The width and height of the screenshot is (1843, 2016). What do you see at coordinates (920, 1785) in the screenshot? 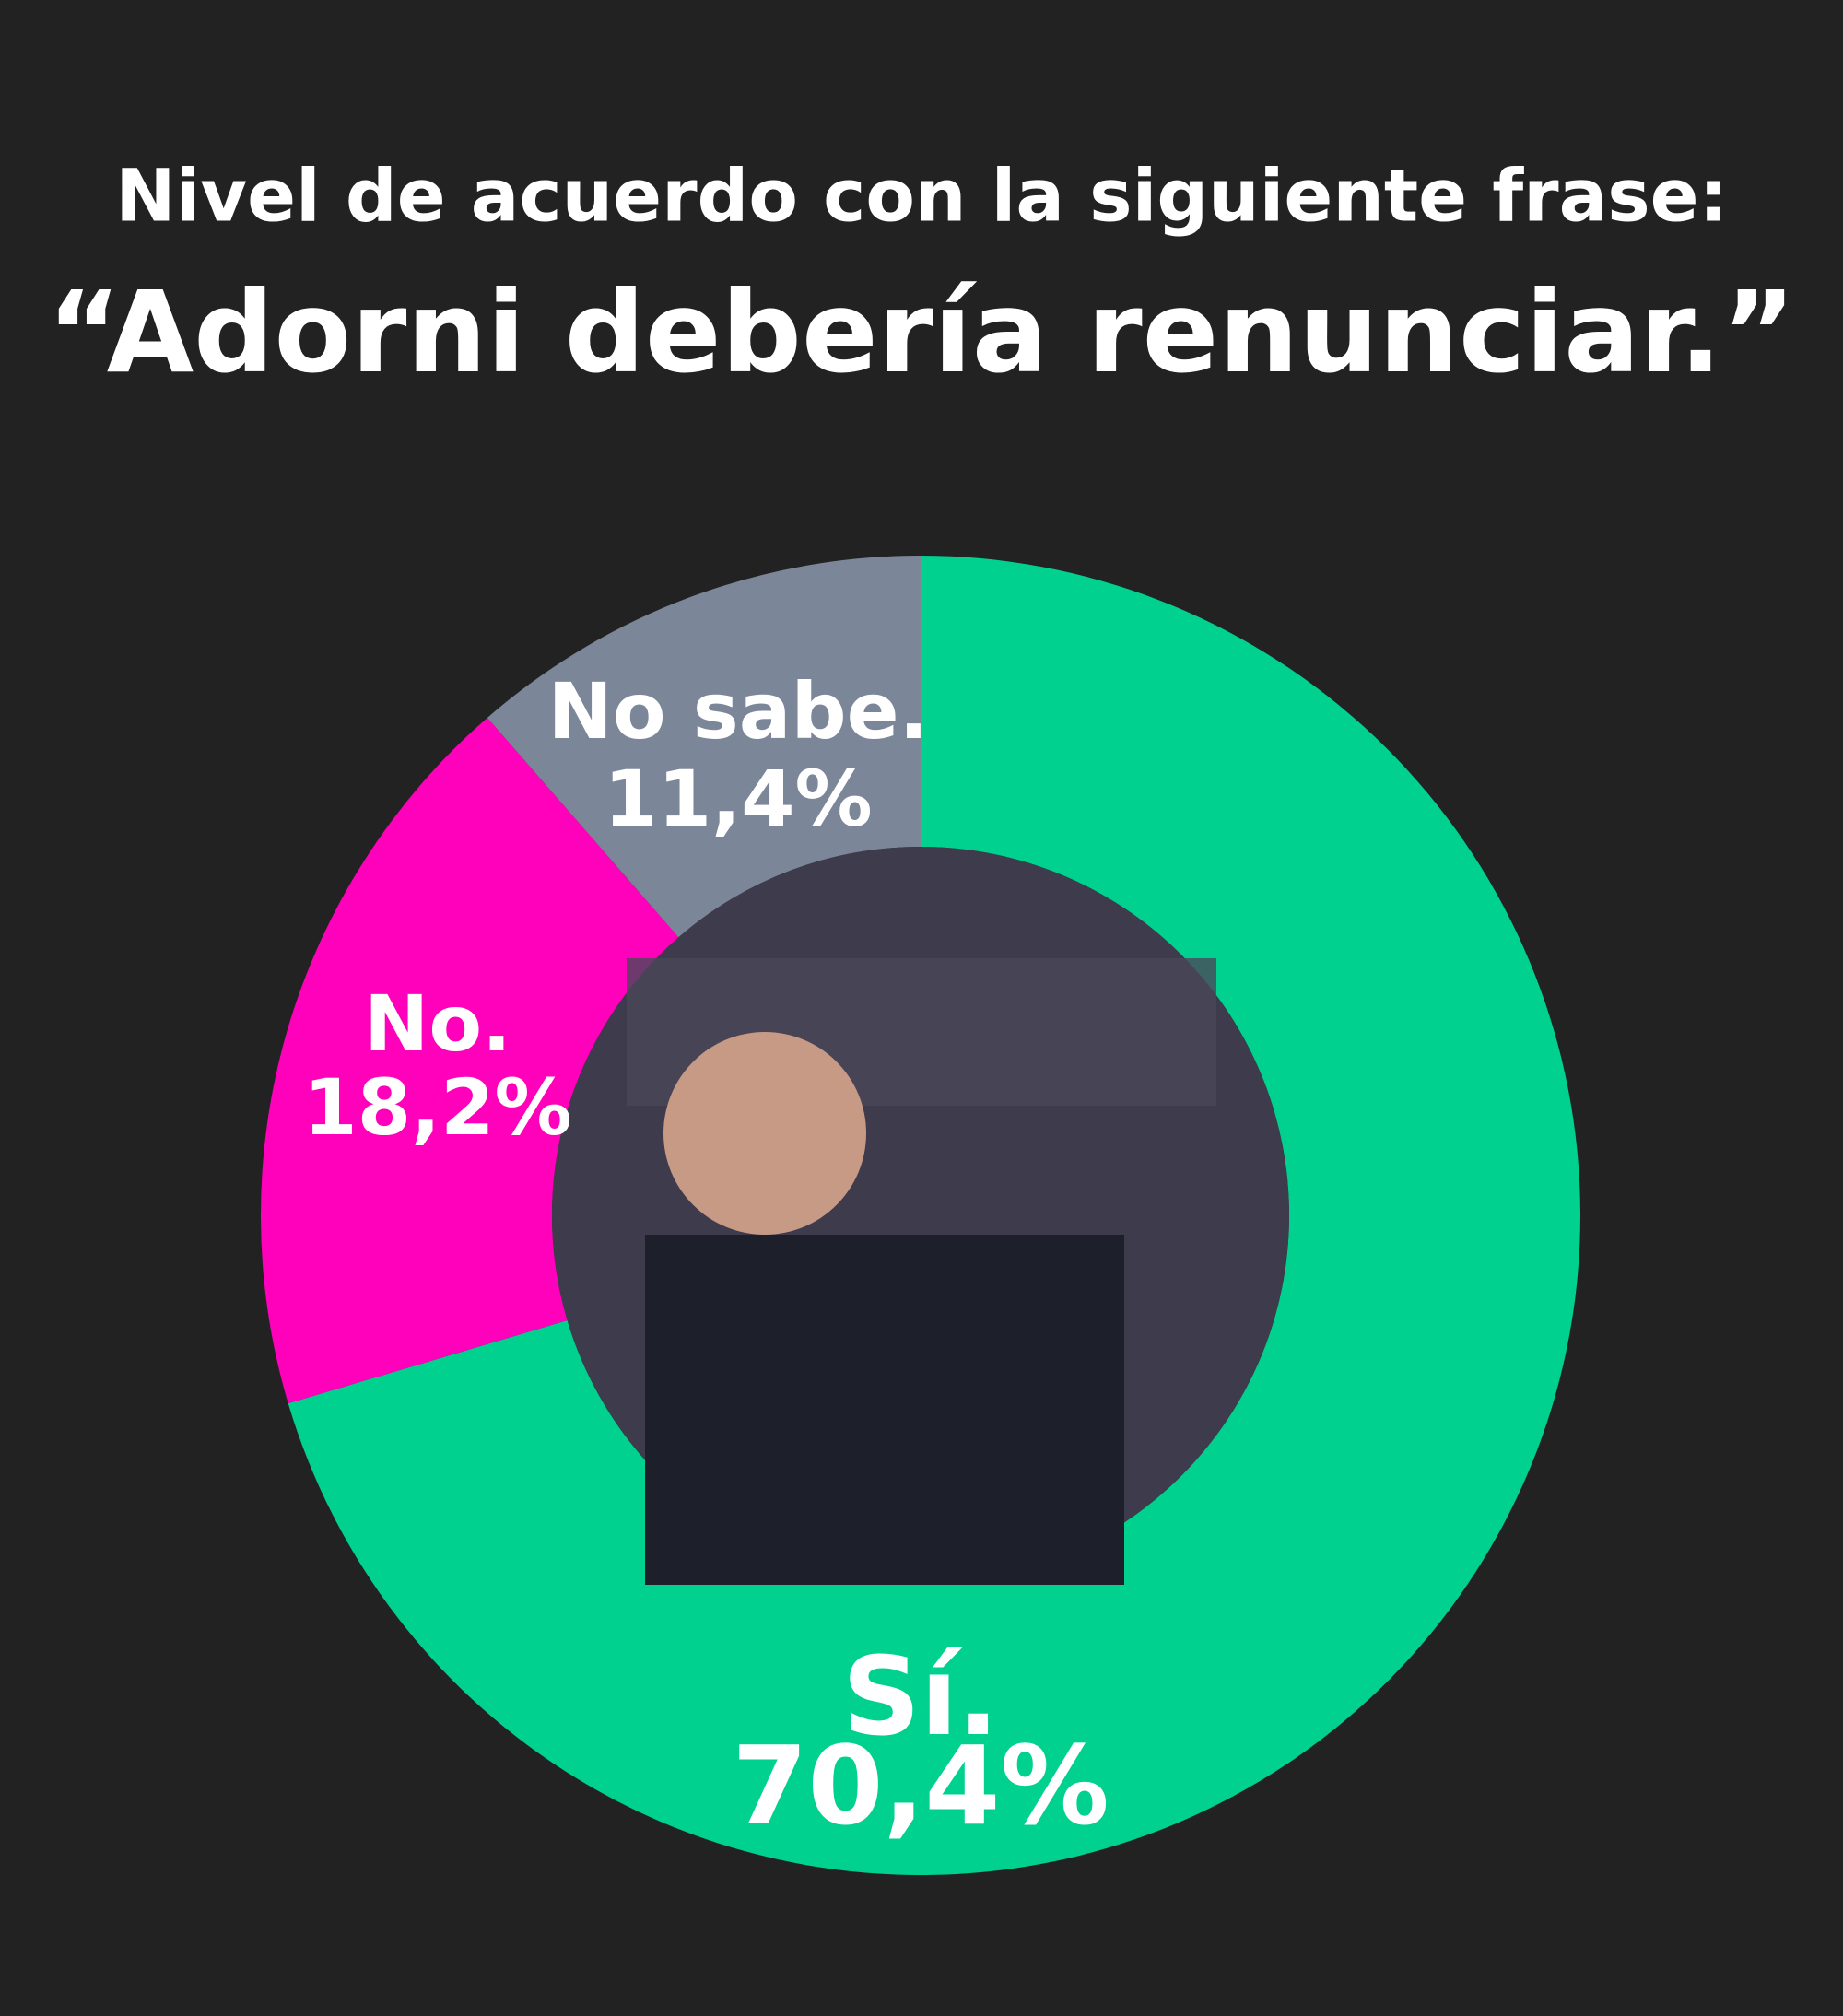
I see `value-label: 70,4%` at bounding box center [920, 1785].